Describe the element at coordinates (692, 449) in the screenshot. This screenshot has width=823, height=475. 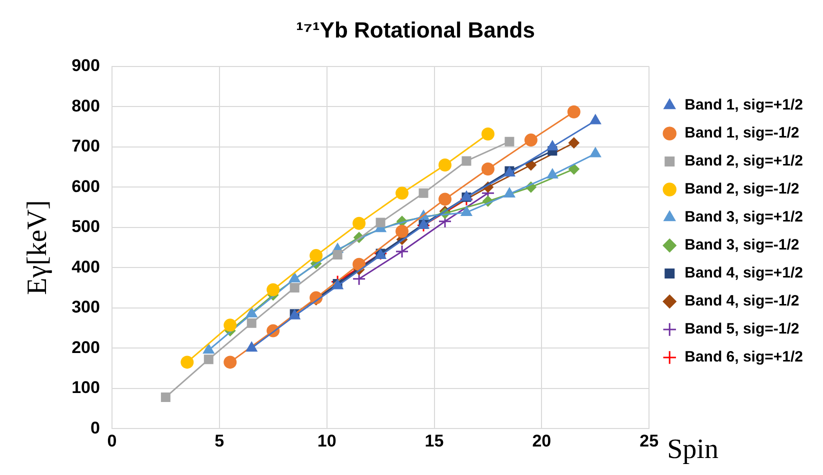
I see `x-axis-title: Spin` at that location.